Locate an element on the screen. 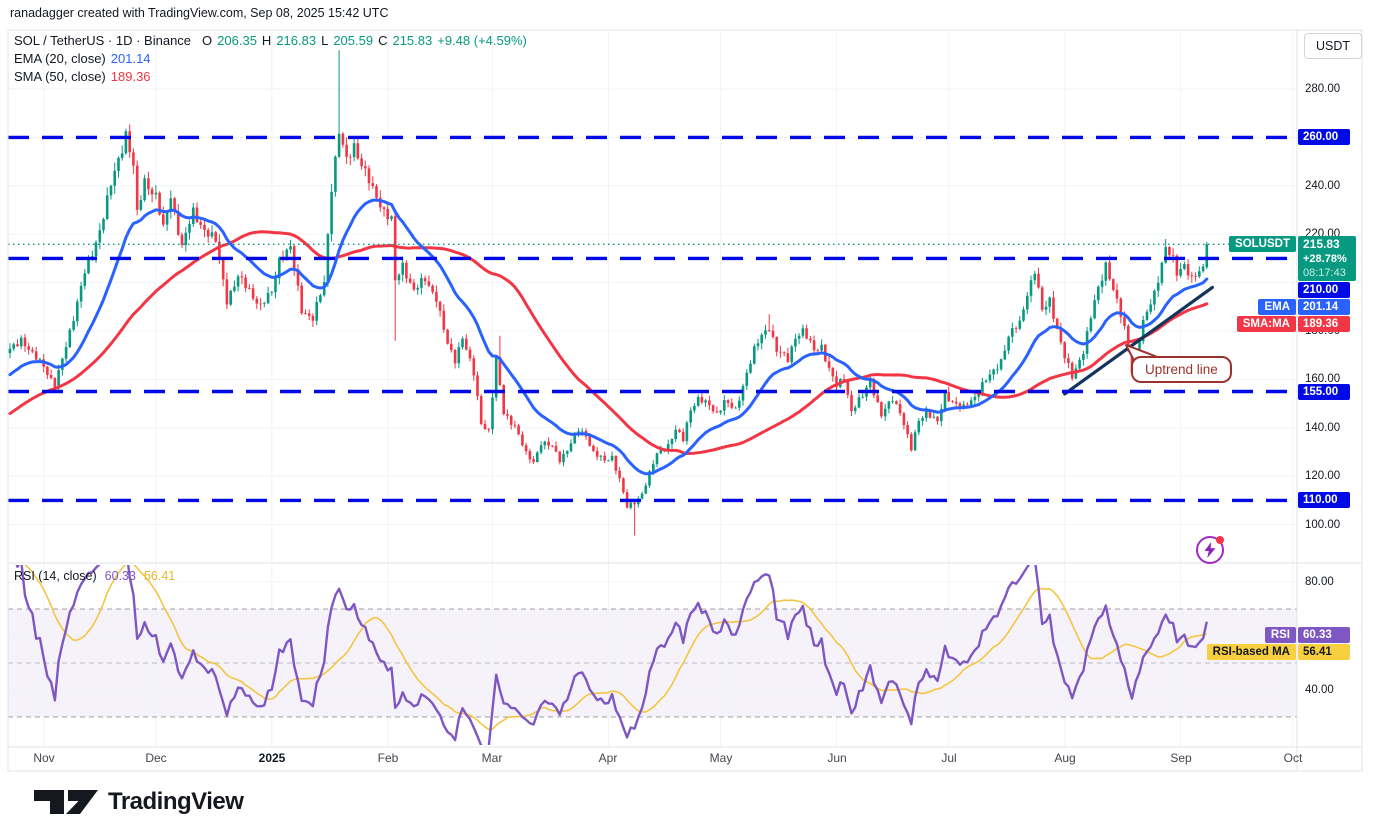  boost-lightning-icon is located at coordinates (1210, 550).